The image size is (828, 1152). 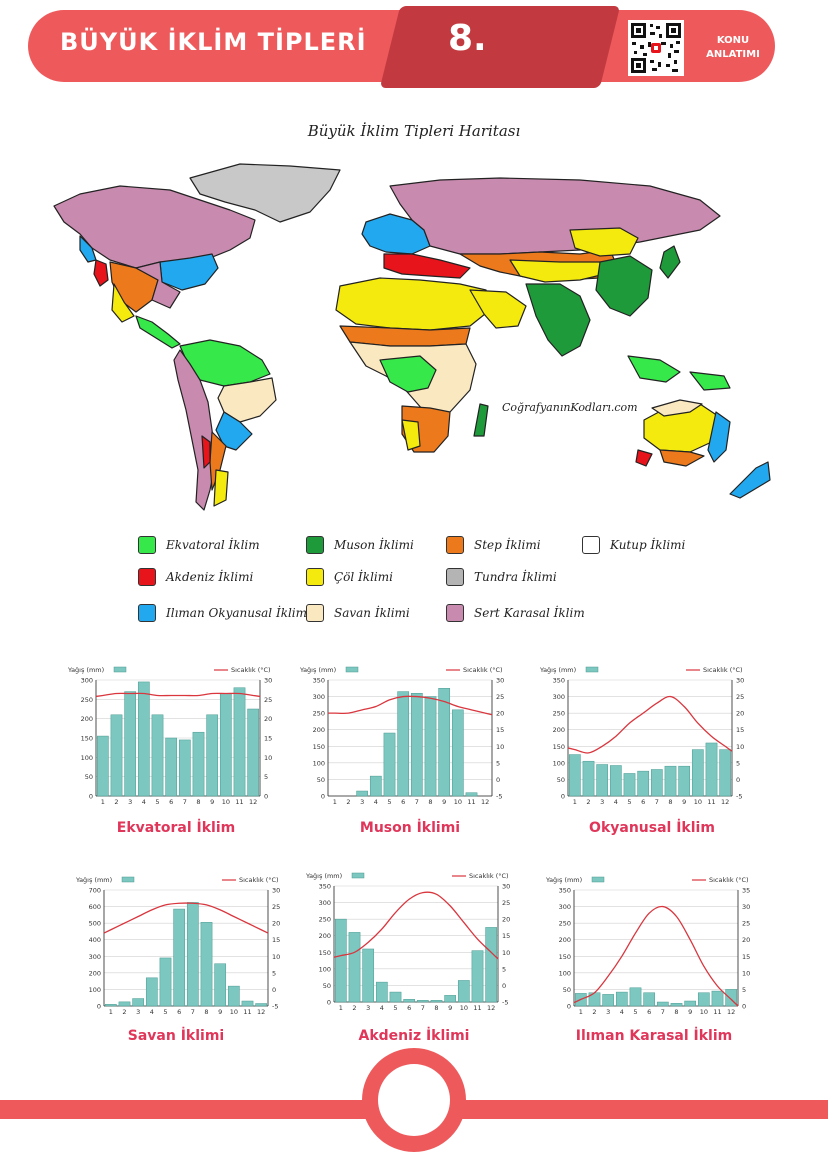 I want to click on legend-swatch, so click(x=315, y=545).